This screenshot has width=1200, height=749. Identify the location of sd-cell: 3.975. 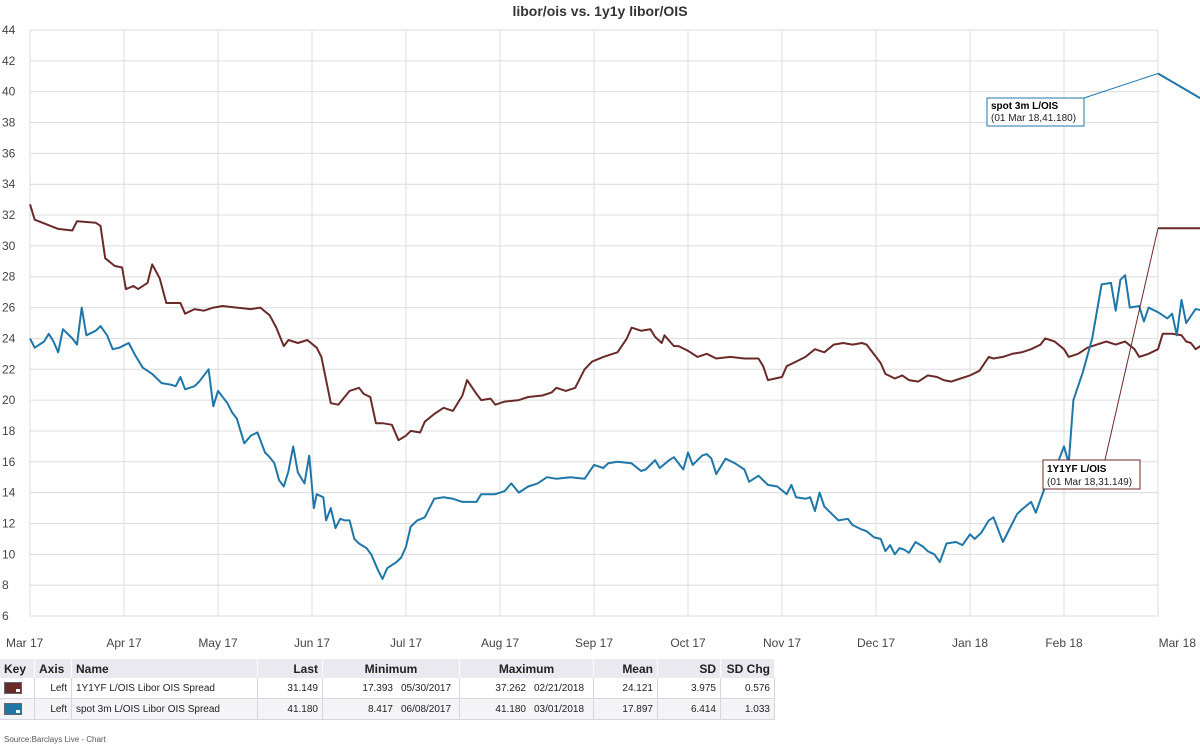
(689, 688).